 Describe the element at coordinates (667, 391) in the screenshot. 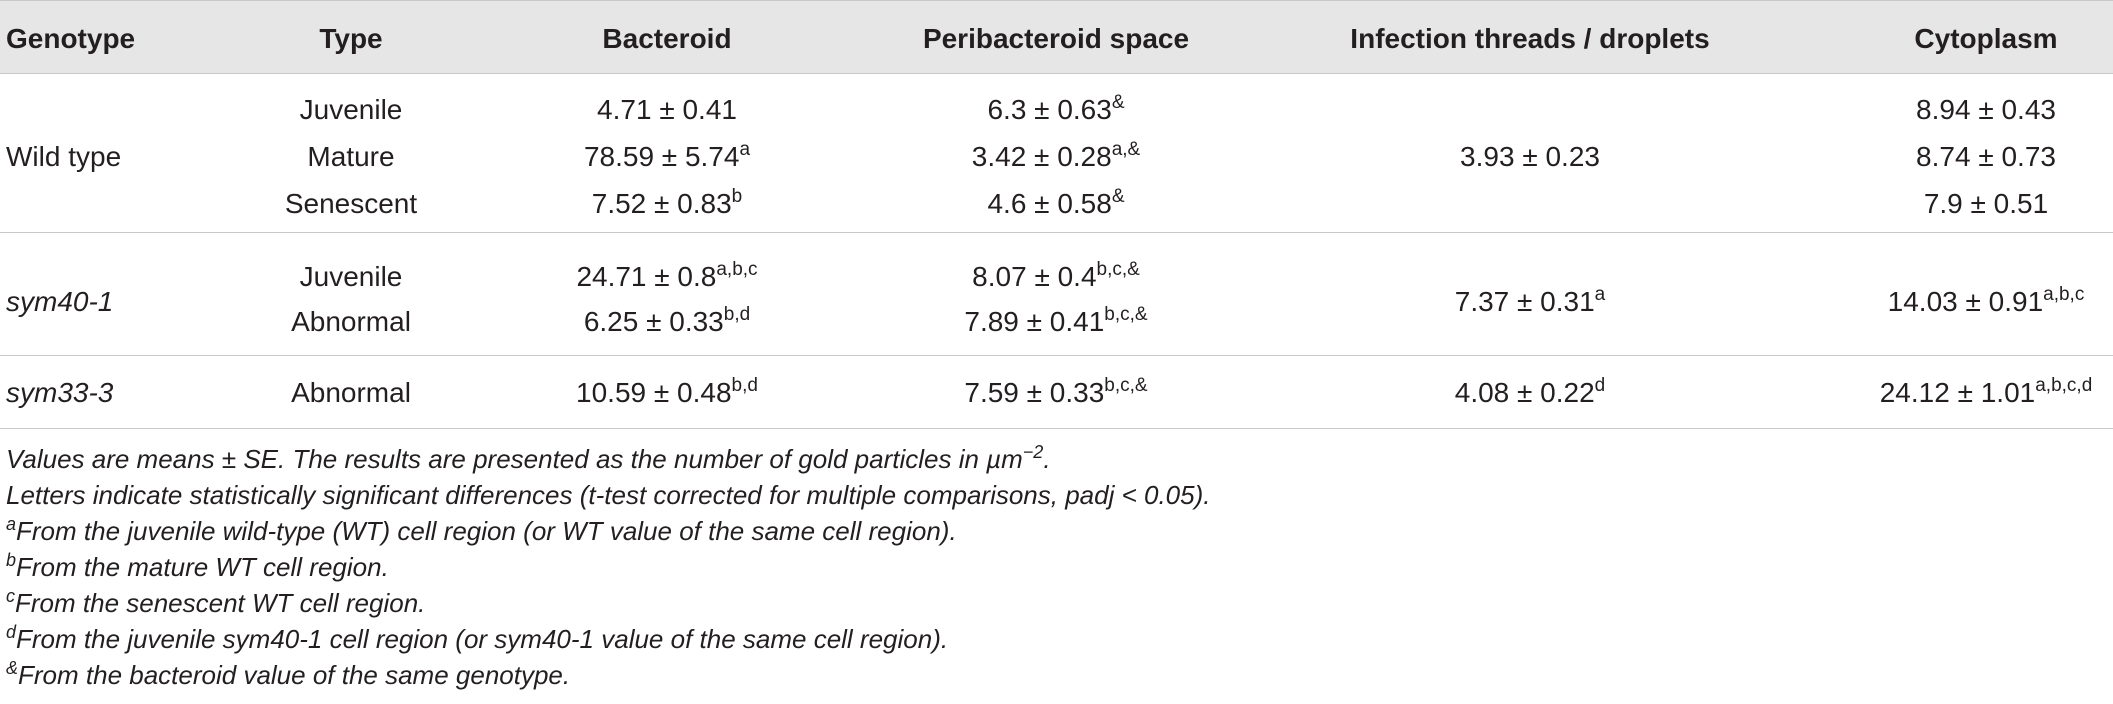

I see `bacteroid-cell: 10.59 ± 0.48b,d` at that location.